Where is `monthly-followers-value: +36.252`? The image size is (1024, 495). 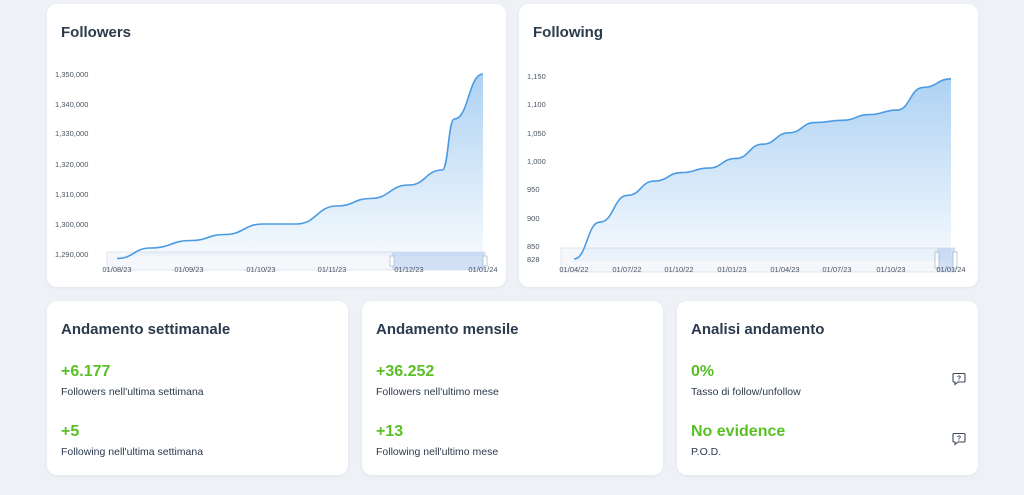
monthly-followers-value: +36.252 is located at coordinates (405, 371).